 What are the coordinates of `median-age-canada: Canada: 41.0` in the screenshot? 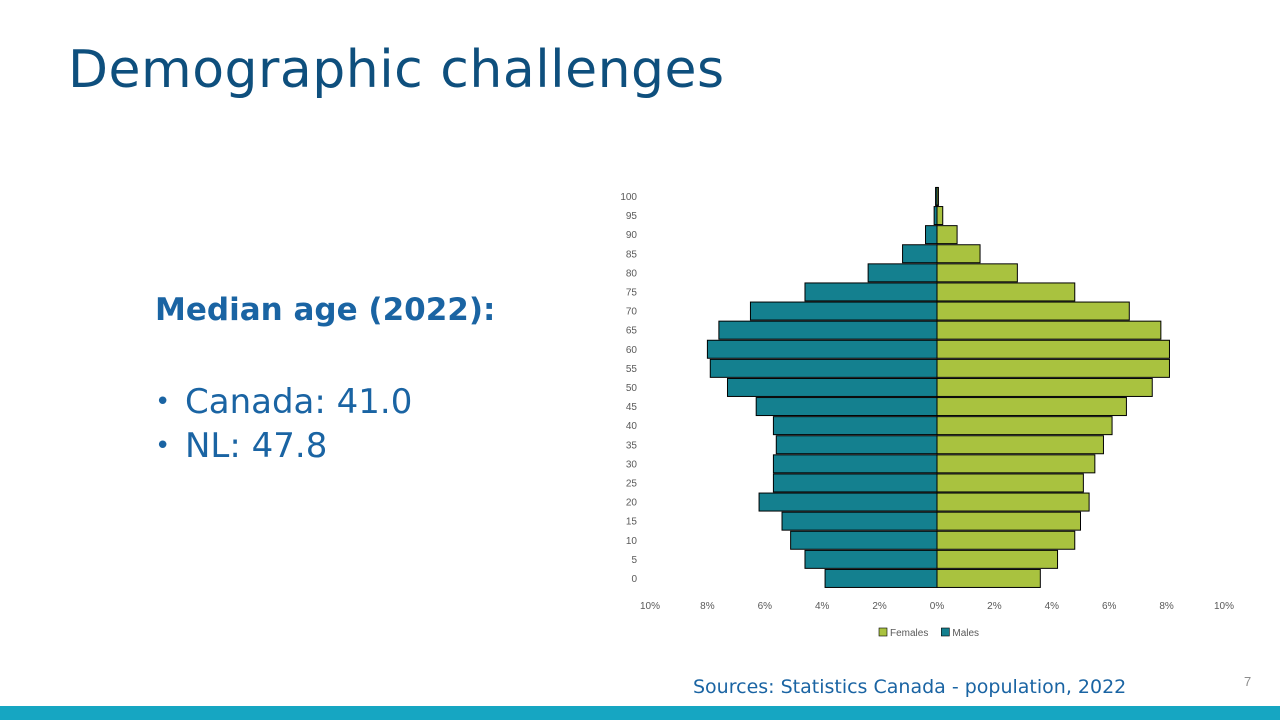 It's located at (299, 402).